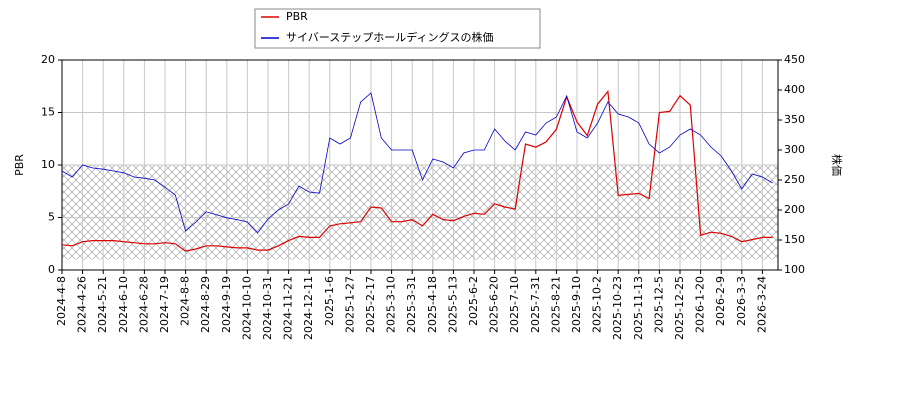  I want to click on x-tick-label: 2025-9-10, so click(576, 304).